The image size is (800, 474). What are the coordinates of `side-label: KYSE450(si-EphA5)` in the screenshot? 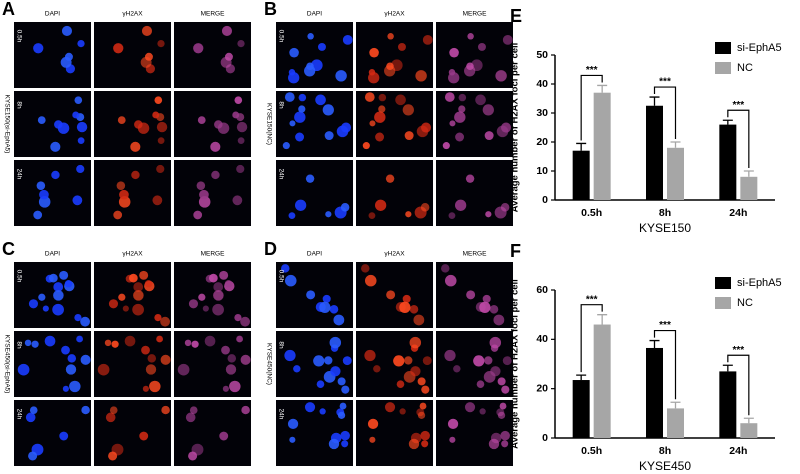 It's located at (6, 364).